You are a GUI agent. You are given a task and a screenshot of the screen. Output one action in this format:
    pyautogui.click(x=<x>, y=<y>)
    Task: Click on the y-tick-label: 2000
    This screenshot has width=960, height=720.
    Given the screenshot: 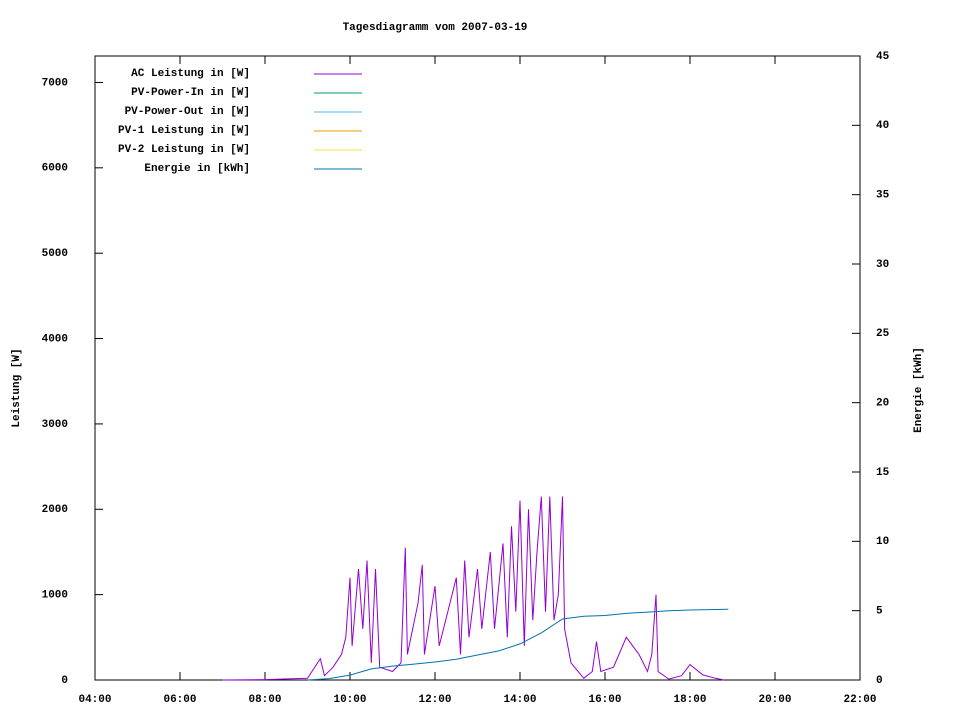 What is the action you would take?
    pyautogui.click(x=55, y=510)
    